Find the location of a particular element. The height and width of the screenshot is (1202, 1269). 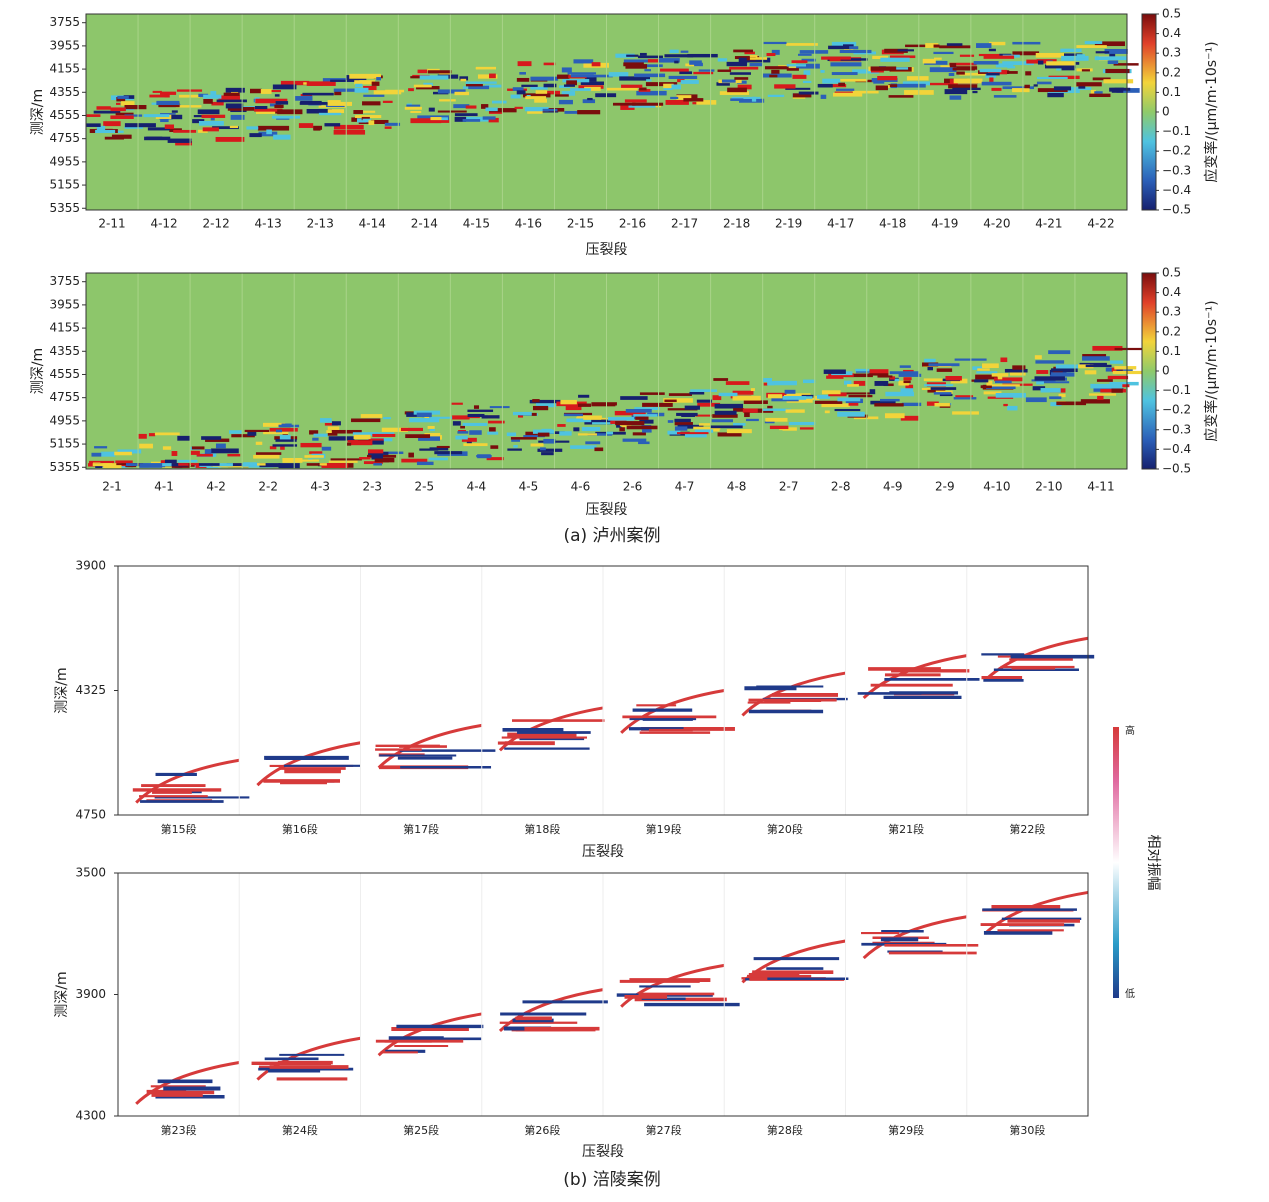

colorbar-tick-label: −0.1 is located at coordinates (1176, 390).